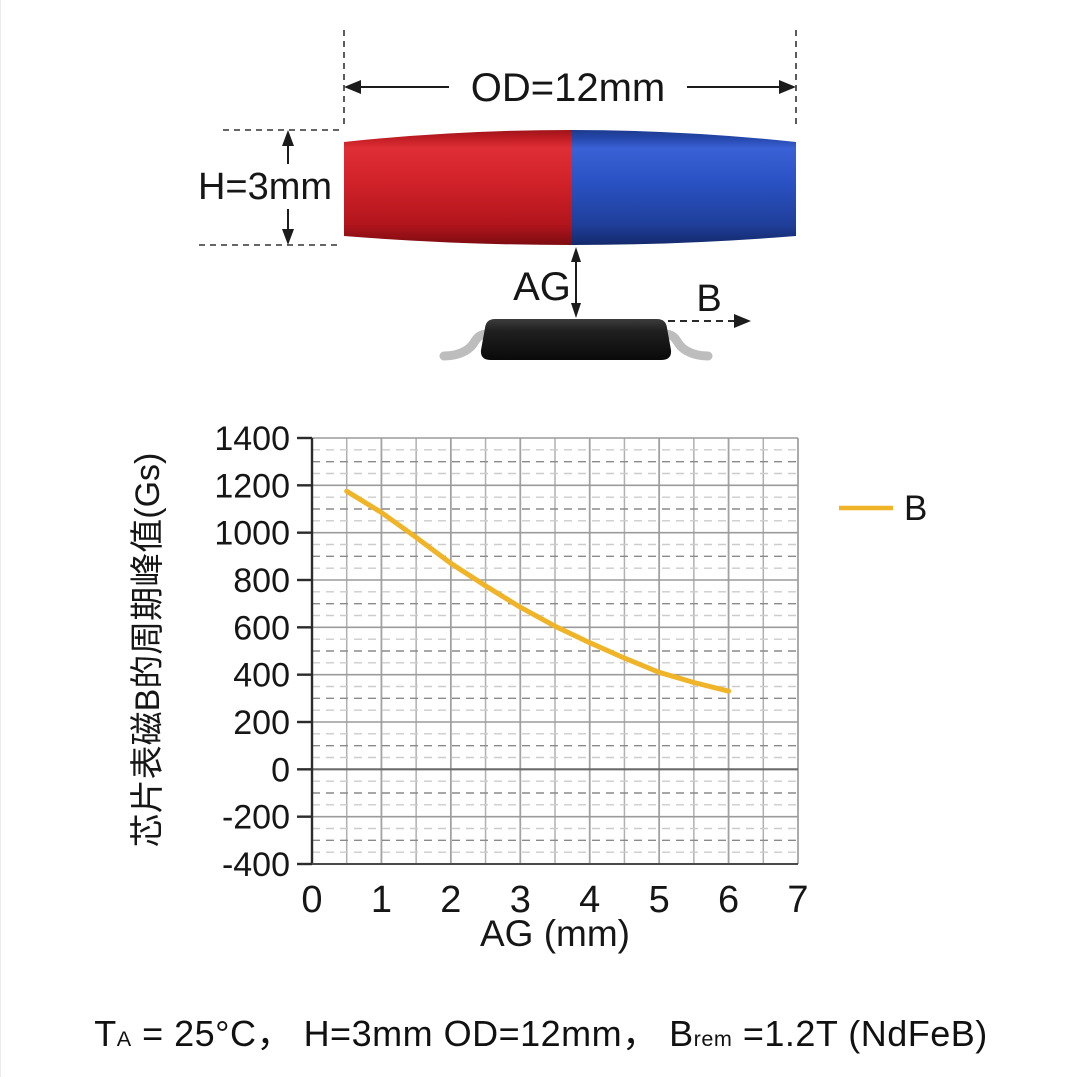 The height and width of the screenshot is (1077, 1080). Describe the element at coordinates (797, 900) in the screenshot. I see `x-tick-label: 7` at that location.